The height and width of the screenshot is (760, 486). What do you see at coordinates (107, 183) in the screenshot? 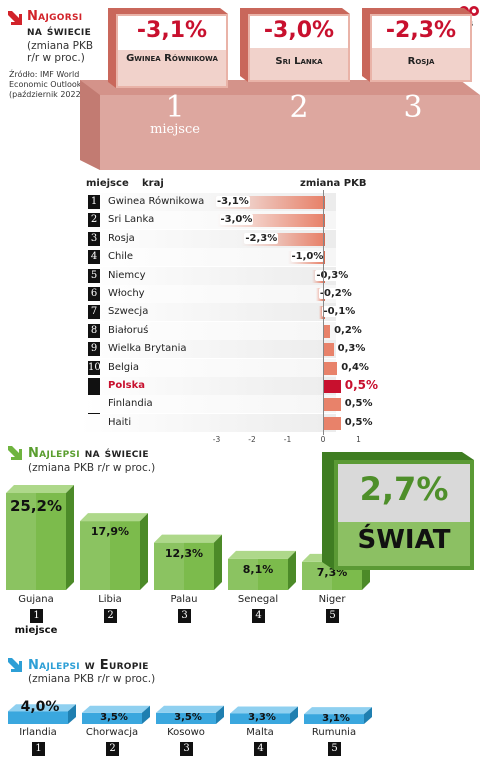
I see `header-place: miejsce` at bounding box center [107, 183].